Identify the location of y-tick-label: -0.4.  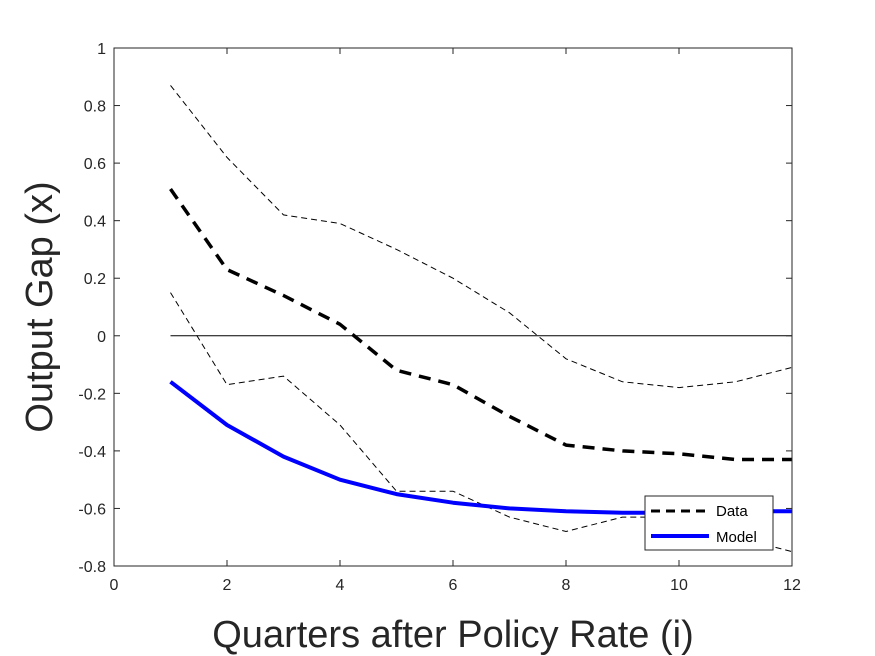
(92, 452).